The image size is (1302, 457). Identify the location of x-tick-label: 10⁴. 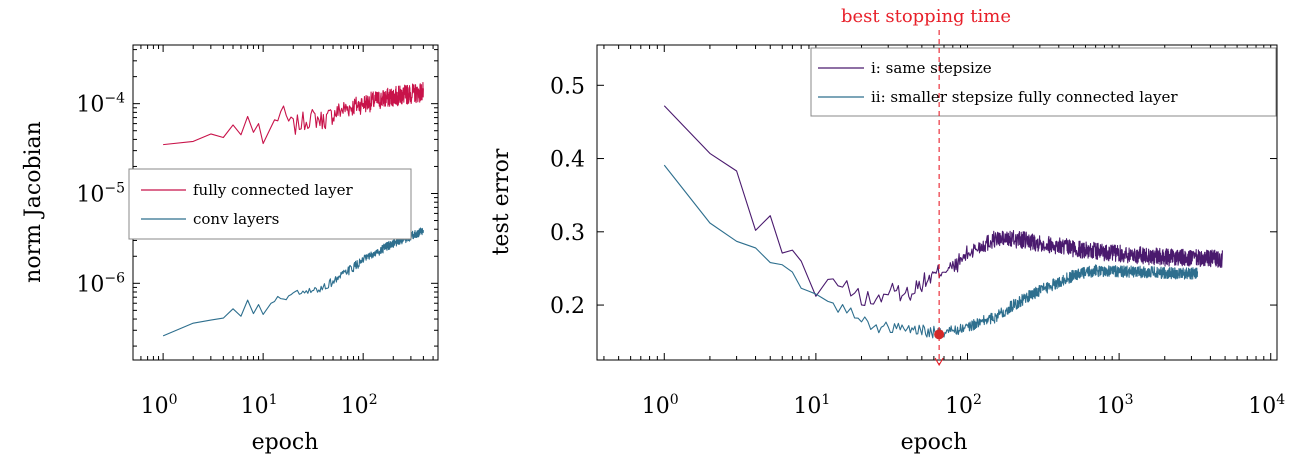
(1266, 405).